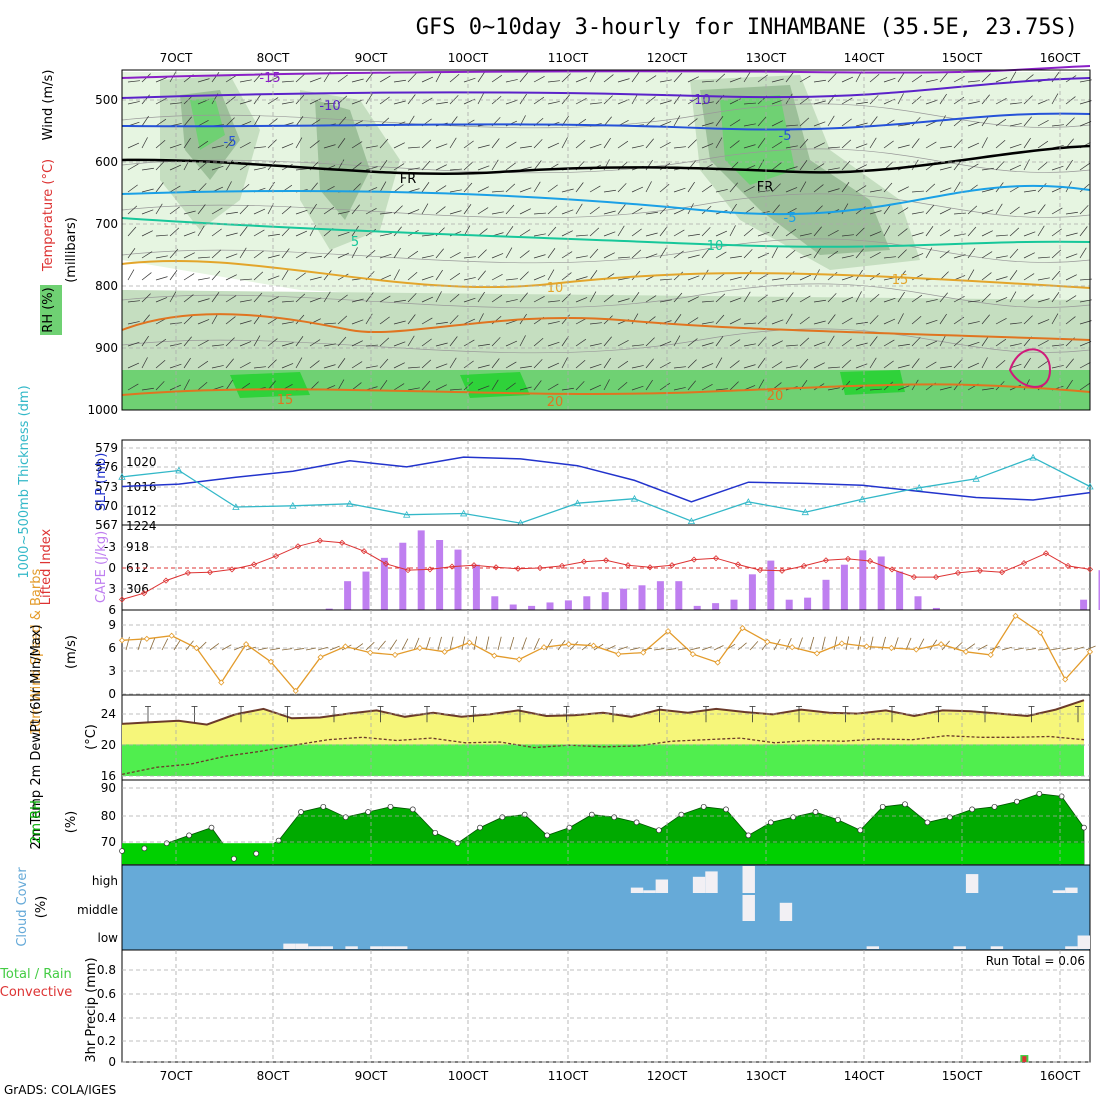 The image size is (1100, 1100). Describe the element at coordinates (785, 136) in the screenshot. I see `temperature-contour-label: -5` at that location.